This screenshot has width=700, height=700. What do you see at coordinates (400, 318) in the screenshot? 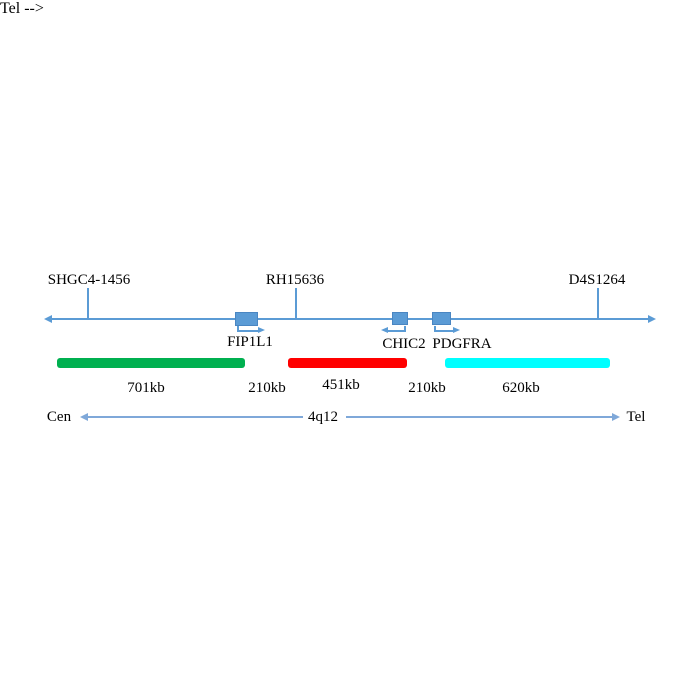
I see `gene-box-chic2` at bounding box center [400, 318].